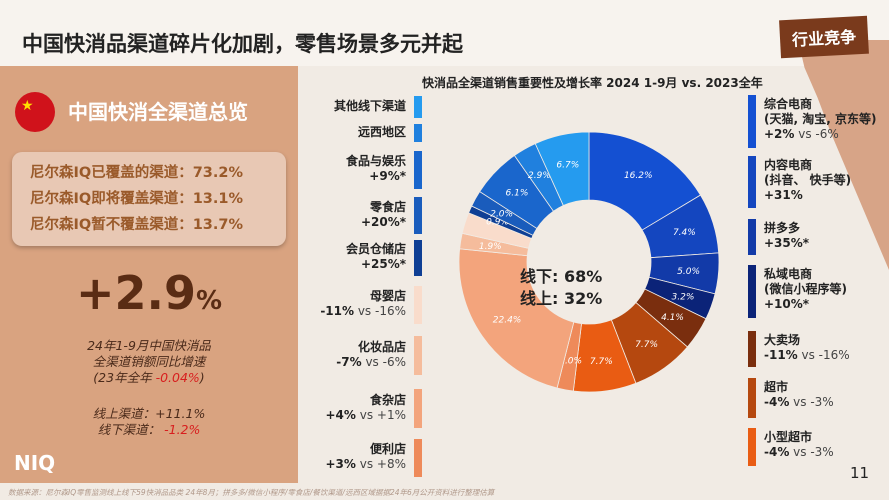  What do you see at coordinates (182, 429) in the screenshot?
I see `offline-value: -1.2%` at bounding box center [182, 429].